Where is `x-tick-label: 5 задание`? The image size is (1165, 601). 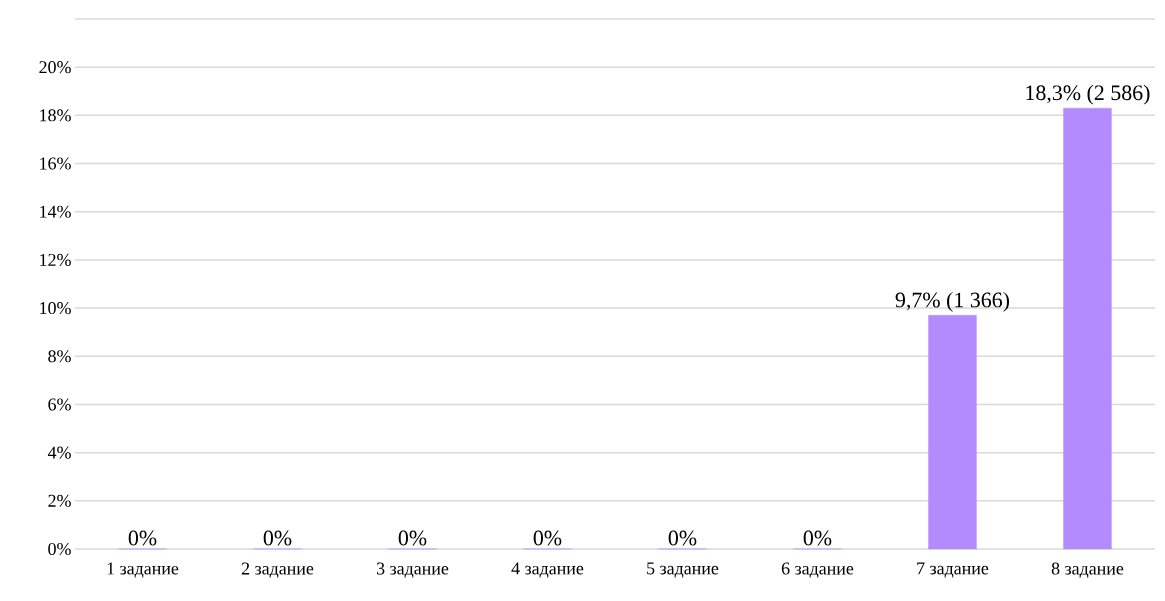
x-tick-label: 5 задание is located at coordinates (683, 570).